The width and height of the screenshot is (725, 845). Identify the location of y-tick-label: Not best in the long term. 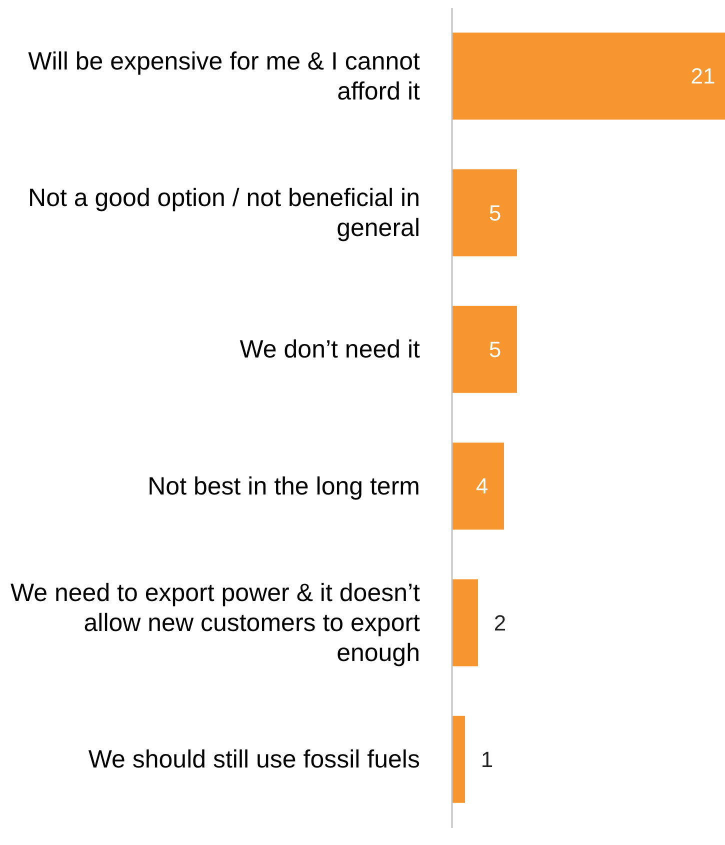
(284, 486).